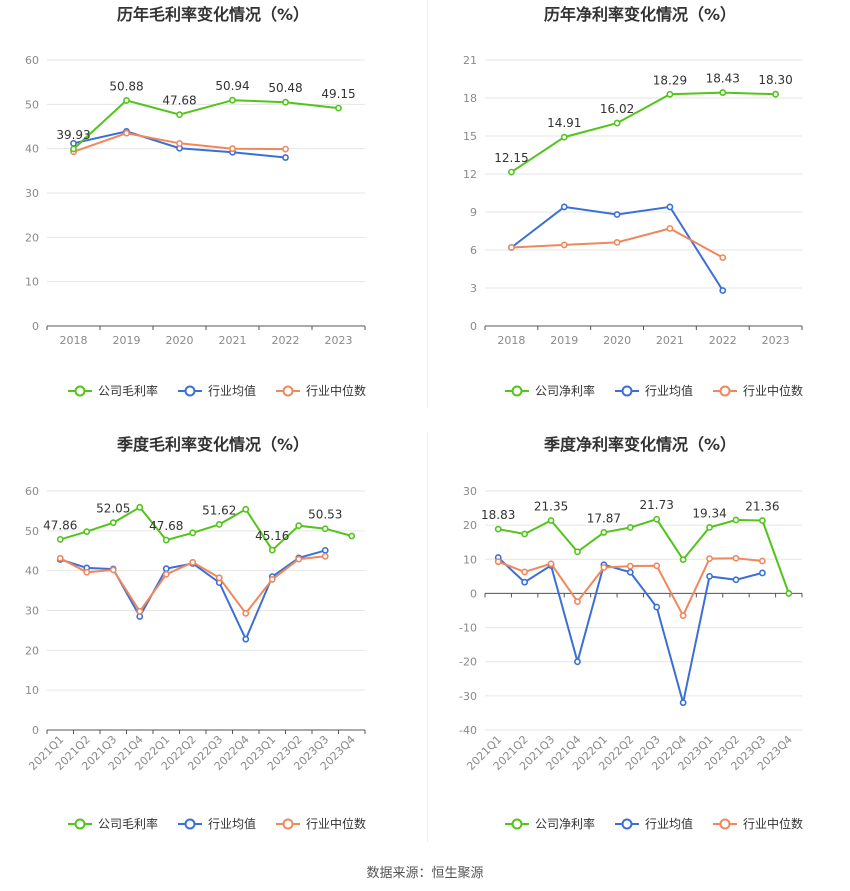 This screenshot has width=850, height=891. What do you see at coordinates (657, 505) in the screenshot?
I see `data-label: 21.73` at bounding box center [657, 505].